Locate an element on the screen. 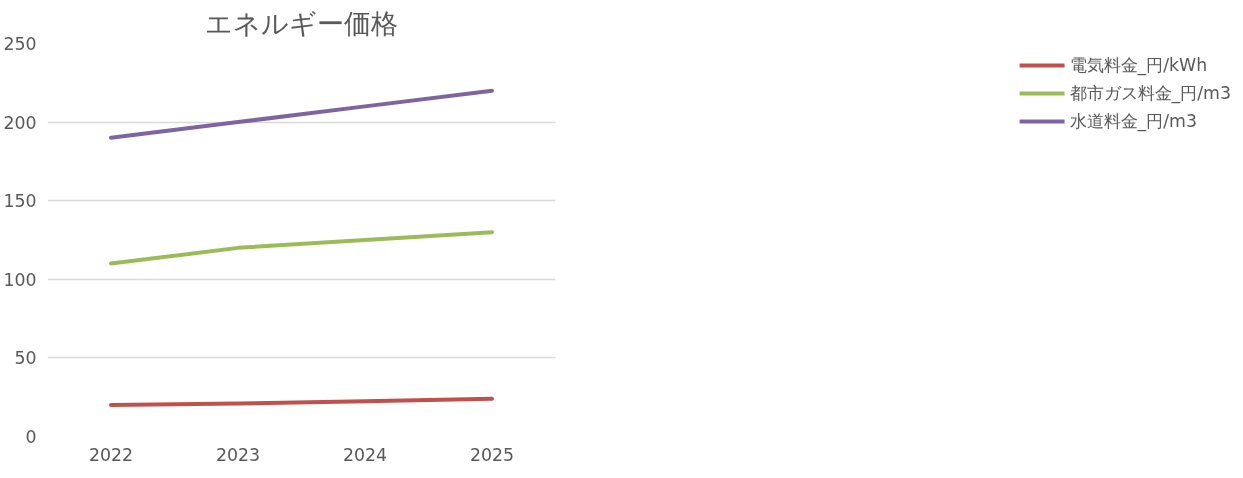 The height and width of the screenshot is (478, 1243). legend-label: 電気料金_円/kWh is located at coordinates (1138, 65).